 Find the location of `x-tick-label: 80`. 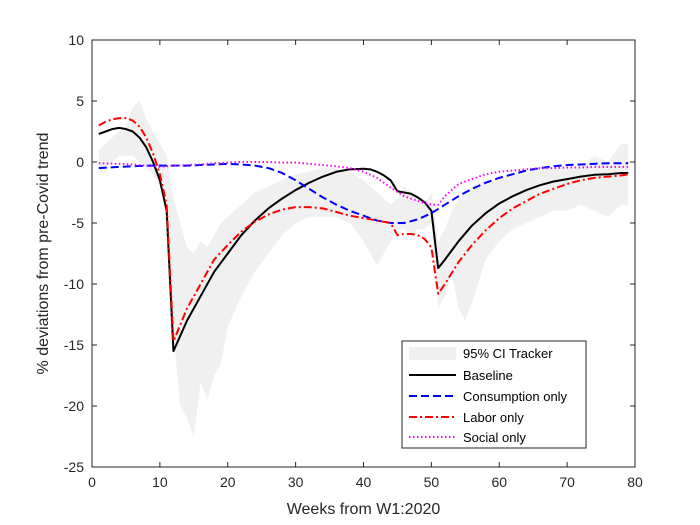

x-tick-label: 80 is located at coordinates (635, 482).